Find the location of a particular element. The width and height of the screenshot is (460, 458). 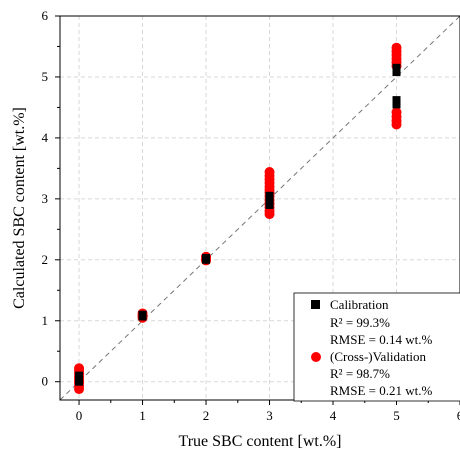

x-tick-label: 4 is located at coordinates (333, 415).